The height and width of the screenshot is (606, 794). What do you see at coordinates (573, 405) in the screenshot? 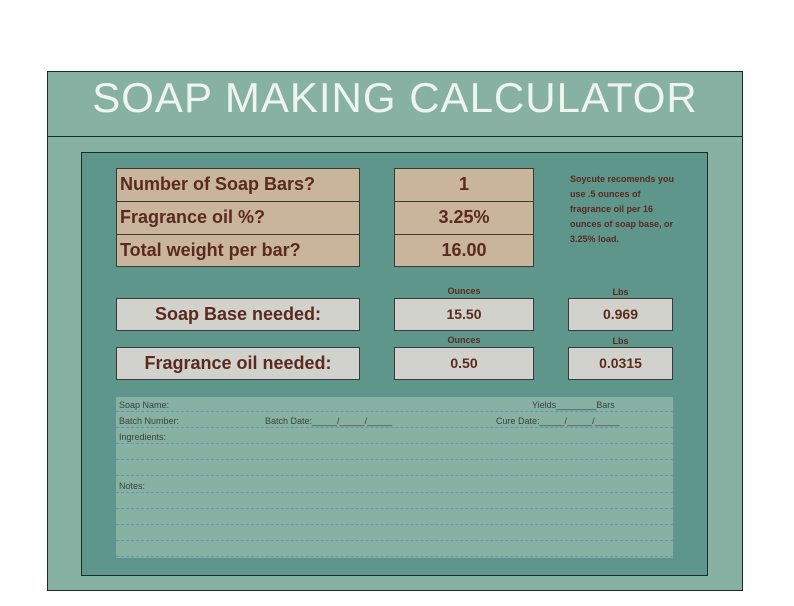
I see `yields-field: Yields________Bars` at bounding box center [573, 405].